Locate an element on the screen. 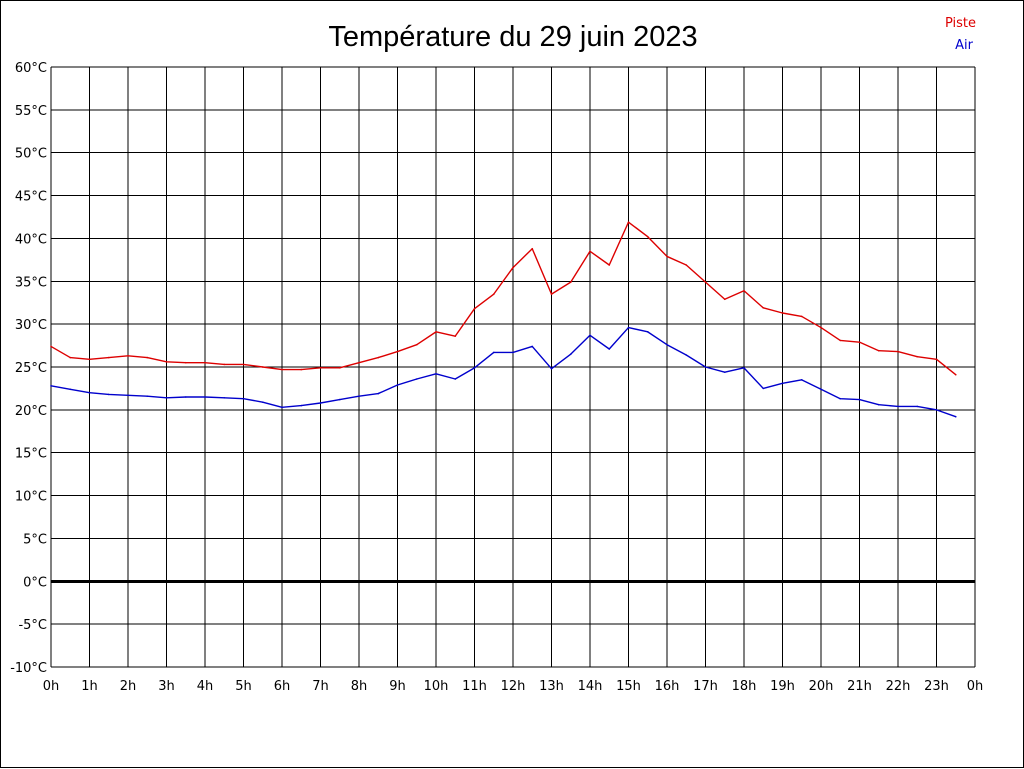 Image resolution: width=1024 pixels, height=769 pixels. x-tick-label: 12h is located at coordinates (513, 686).